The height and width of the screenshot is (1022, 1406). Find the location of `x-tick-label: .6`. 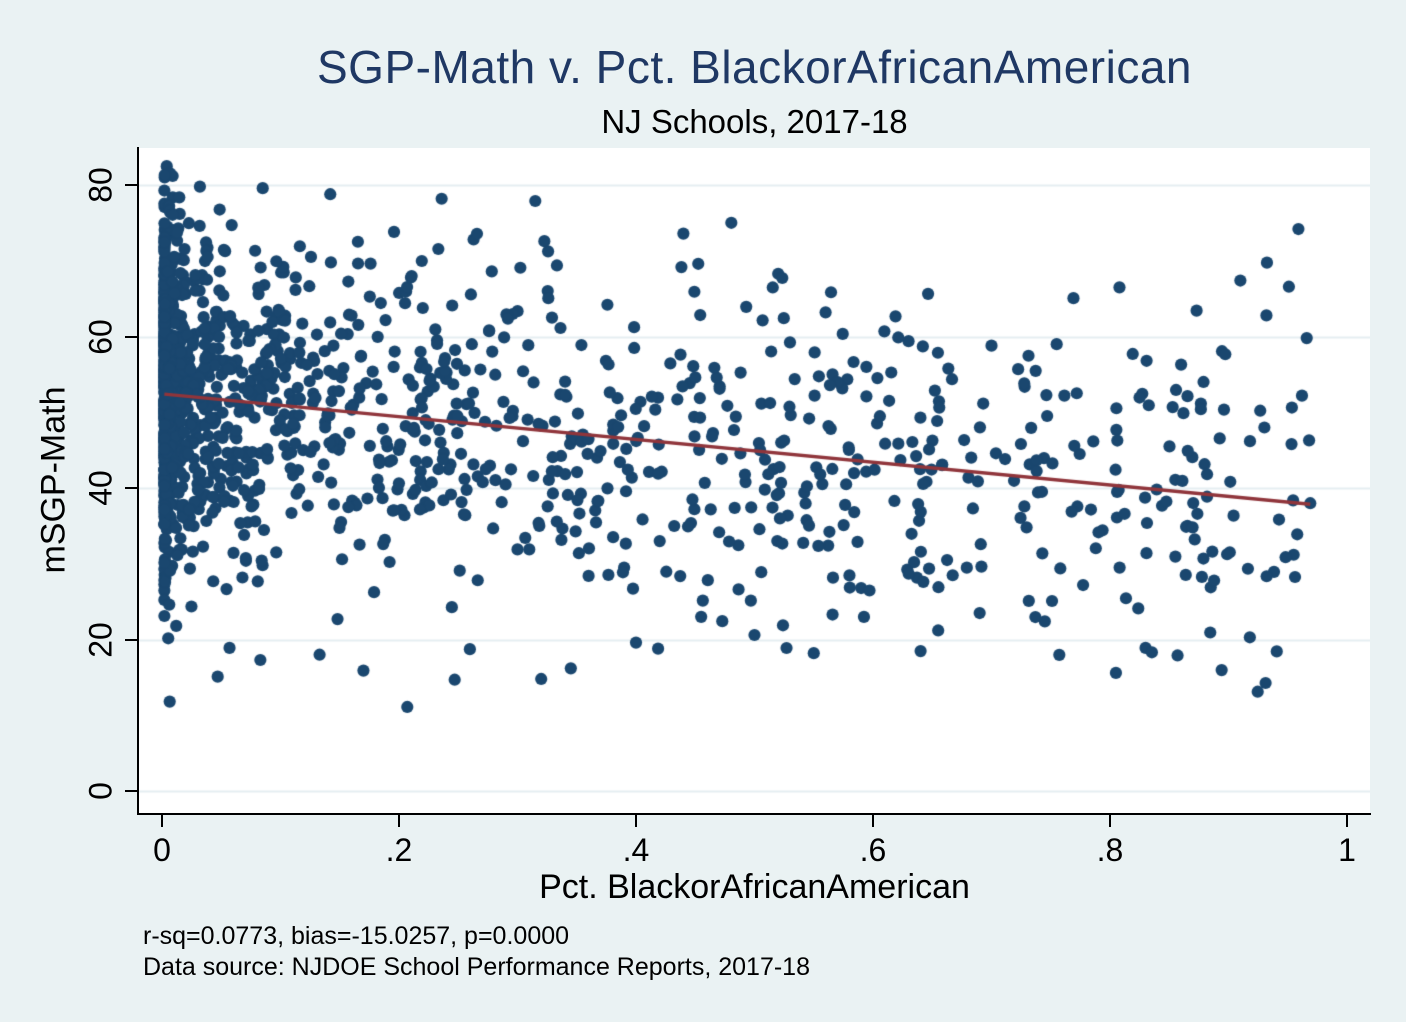

x-tick-label: .6 is located at coordinates (873, 850).